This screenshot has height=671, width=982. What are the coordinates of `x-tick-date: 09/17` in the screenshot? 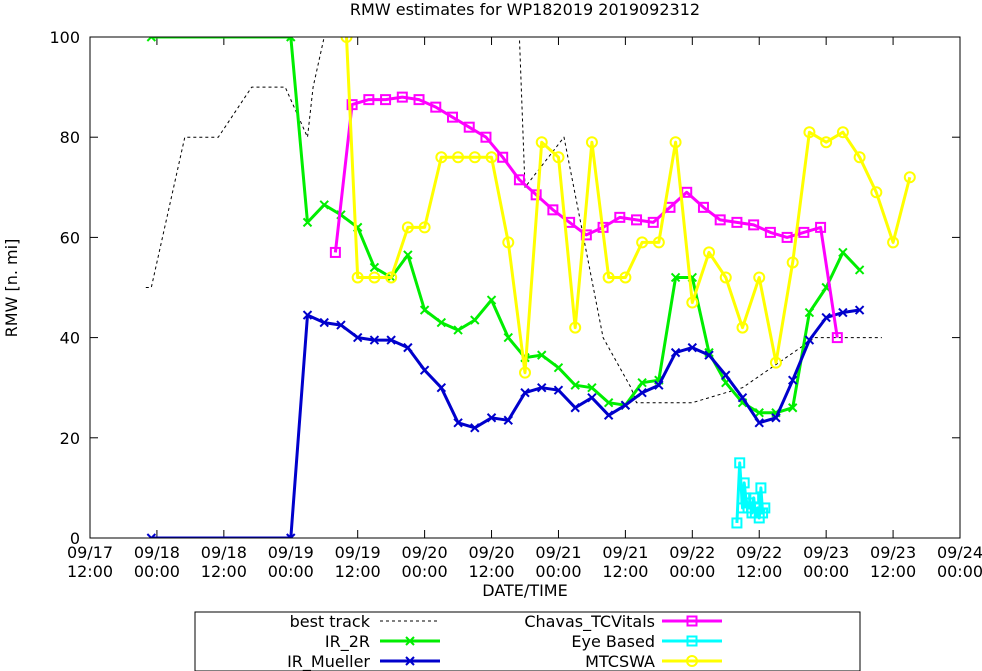 It's located at (90, 552).